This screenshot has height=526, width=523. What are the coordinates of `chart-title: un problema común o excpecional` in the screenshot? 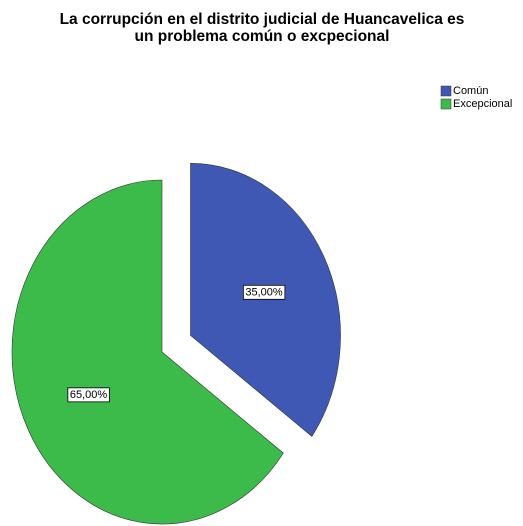 It's located at (262, 36).